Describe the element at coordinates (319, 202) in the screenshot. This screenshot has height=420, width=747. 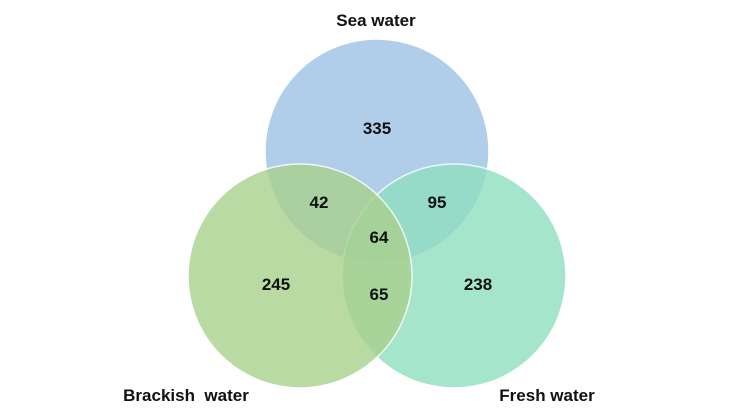
I see `sea-brackish-count: 42` at that location.